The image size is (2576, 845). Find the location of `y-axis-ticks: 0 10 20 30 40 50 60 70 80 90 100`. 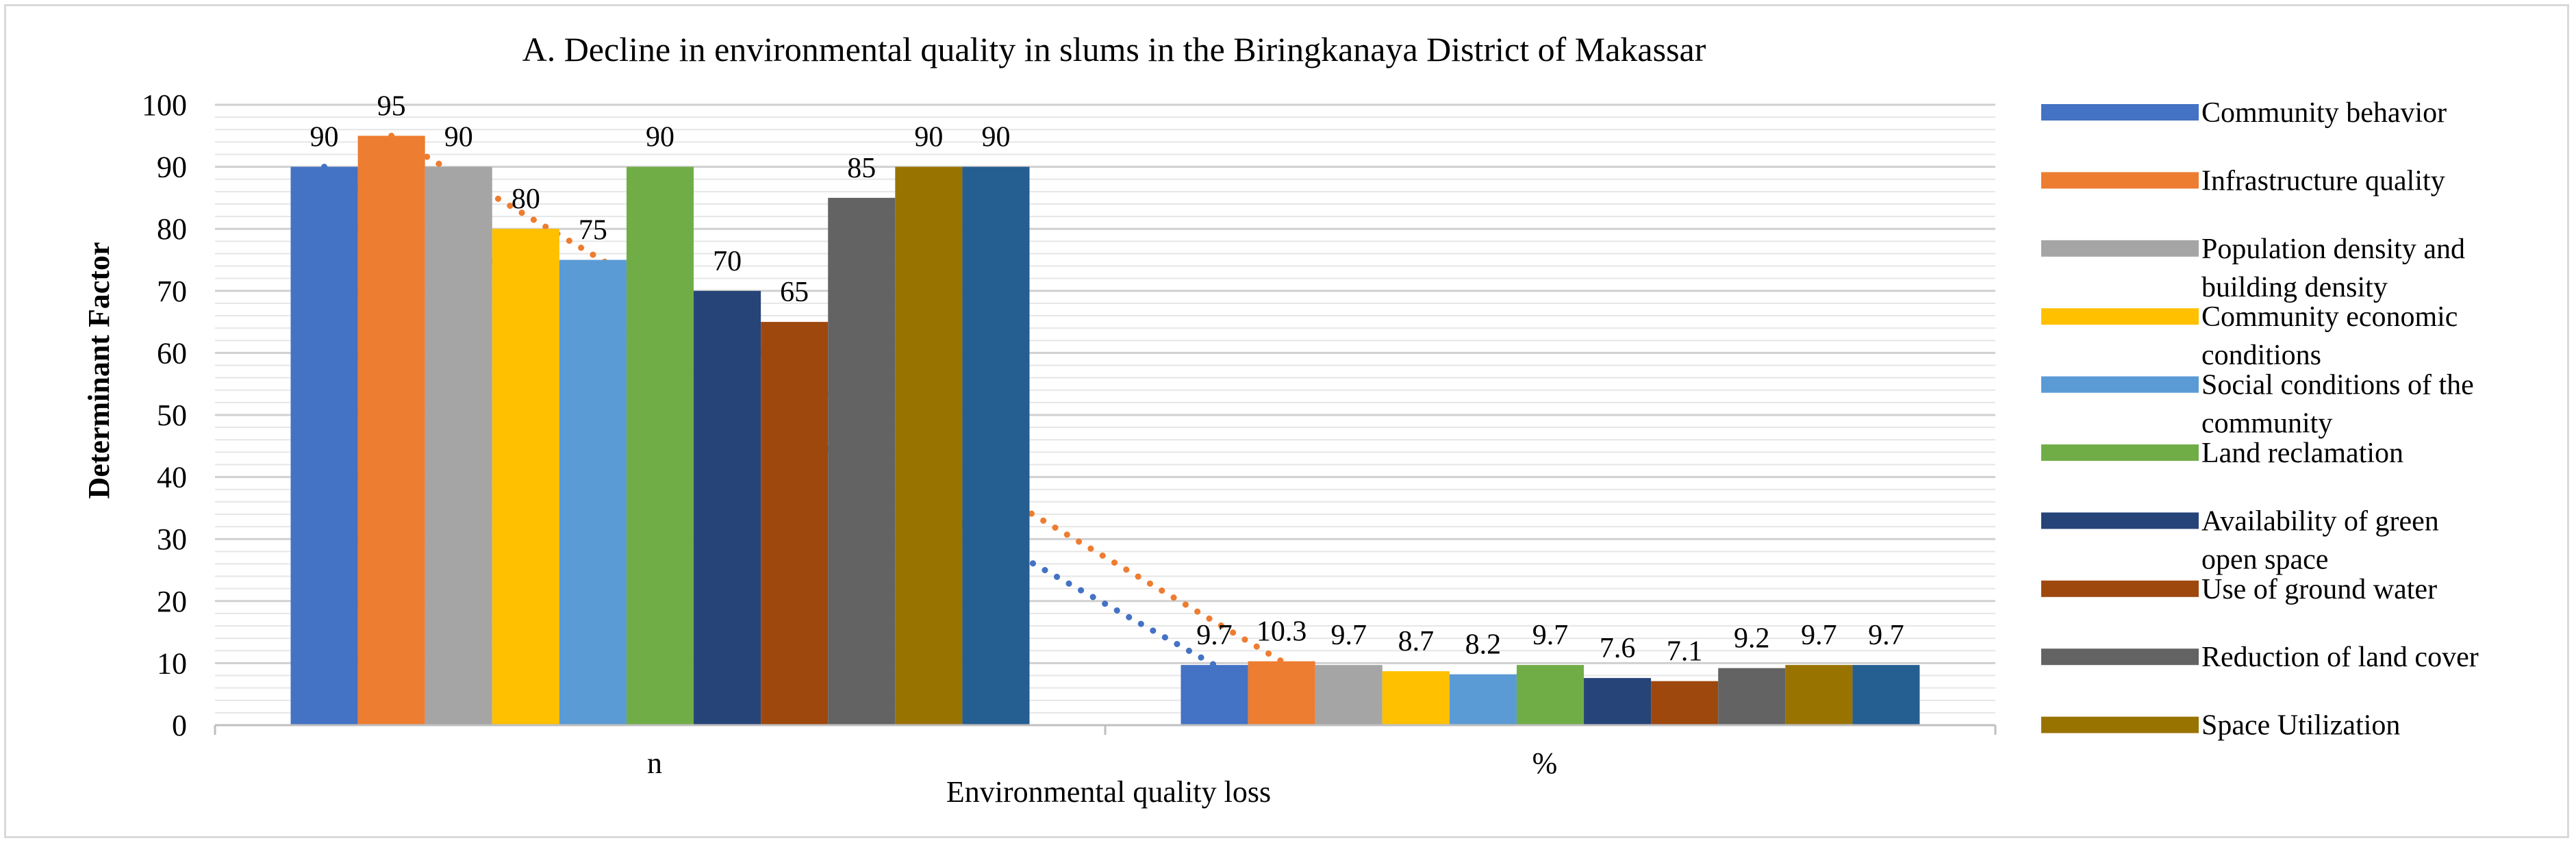

y-axis-ticks: 0 10 20 30 40 50 60 70 80 90 100 is located at coordinates (164, 415).